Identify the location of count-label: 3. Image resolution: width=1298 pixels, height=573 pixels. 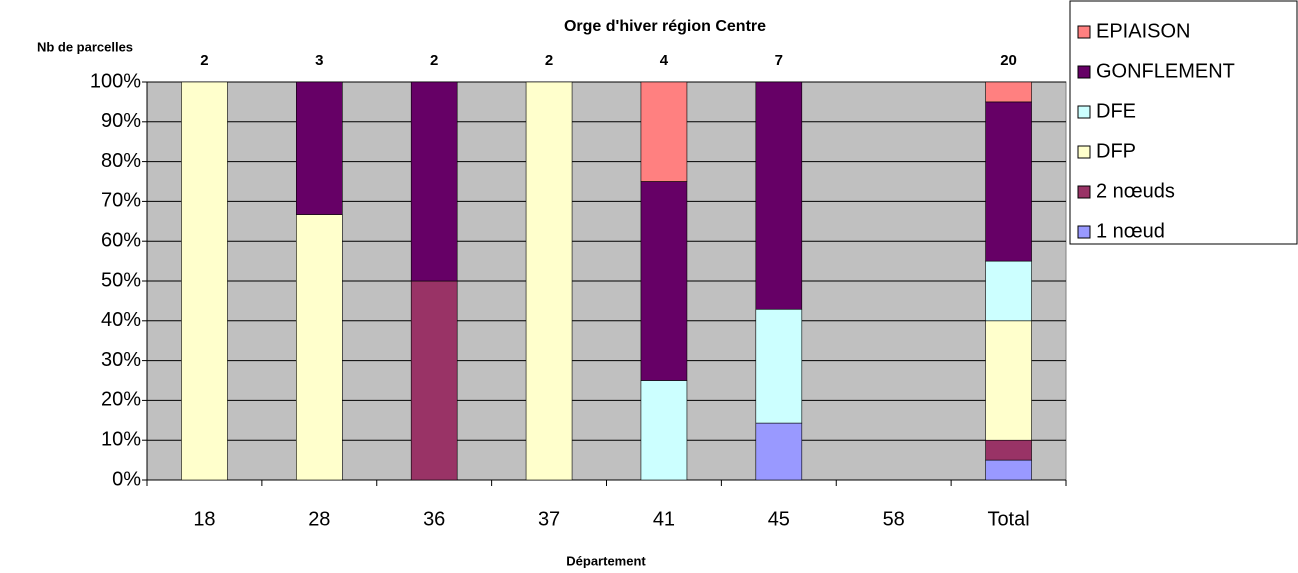
(319, 60).